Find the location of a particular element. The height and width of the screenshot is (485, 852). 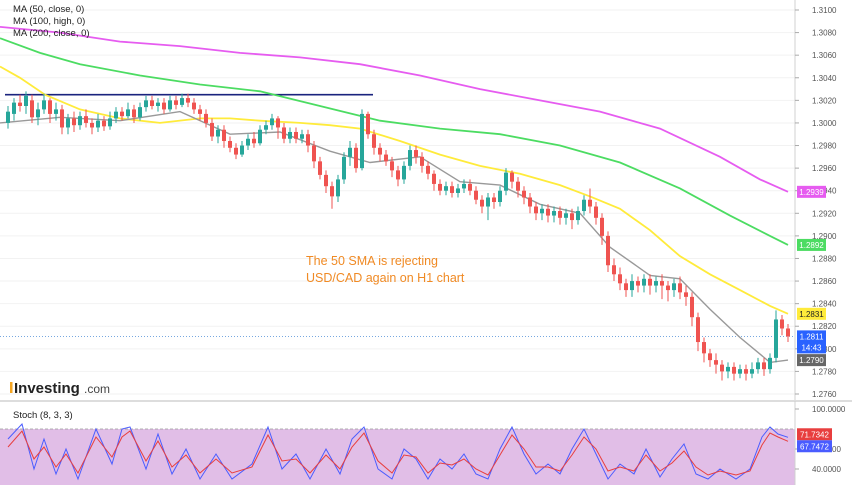

stoch-signal-line is located at coordinates (398, 453).